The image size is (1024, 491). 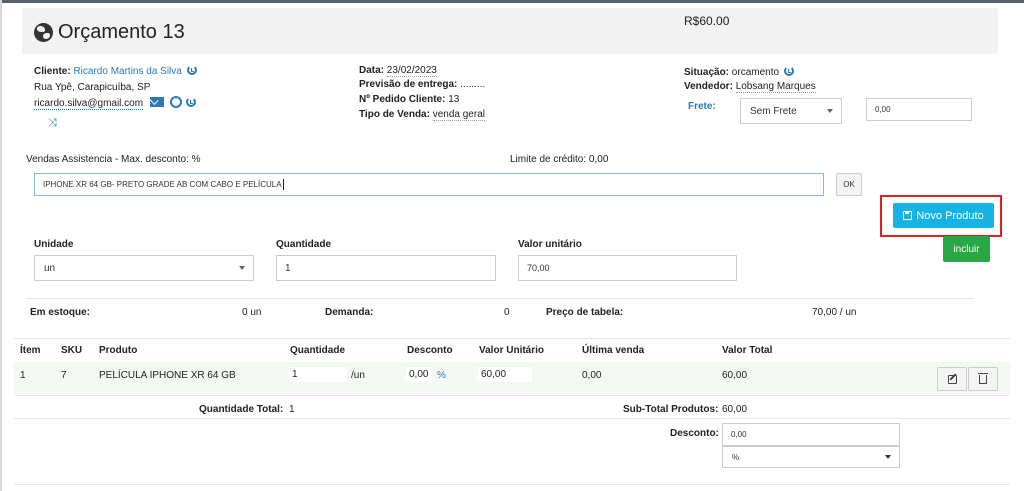 I want to click on qty-value: 1, so click(x=288, y=268).